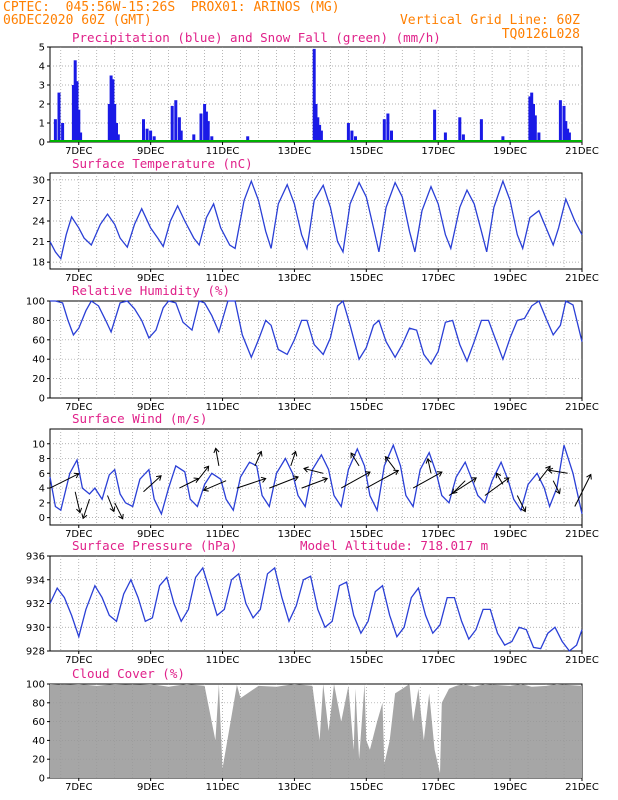 The height and width of the screenshot is (800, 618). What do you see at coordinates (35, 685) in the screenshot?
I see `cloud-ytick-label: 100` at bounding box center [35, 685].